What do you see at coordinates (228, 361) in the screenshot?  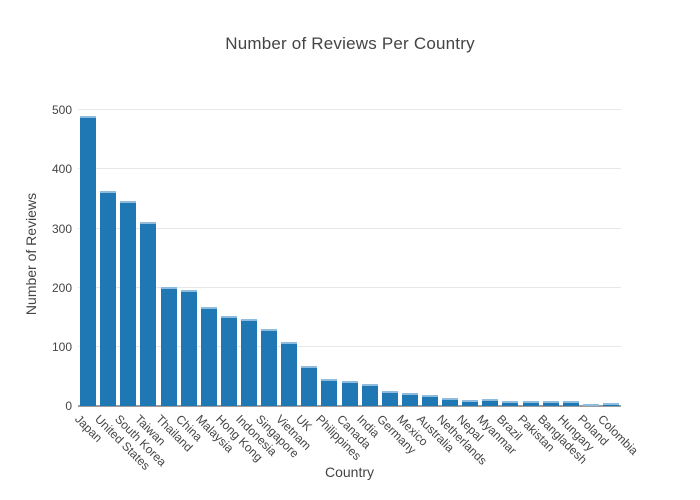 I see `bar-hong-kong` at bounding box center [228, 361].